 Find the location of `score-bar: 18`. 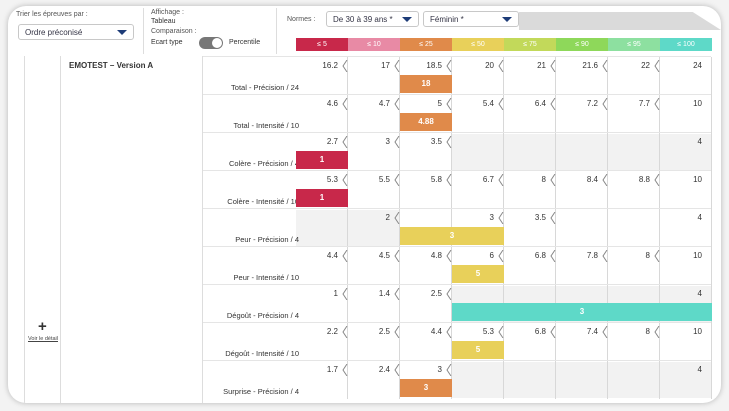

score-bar: 18 is located at coordinates (426, 84).